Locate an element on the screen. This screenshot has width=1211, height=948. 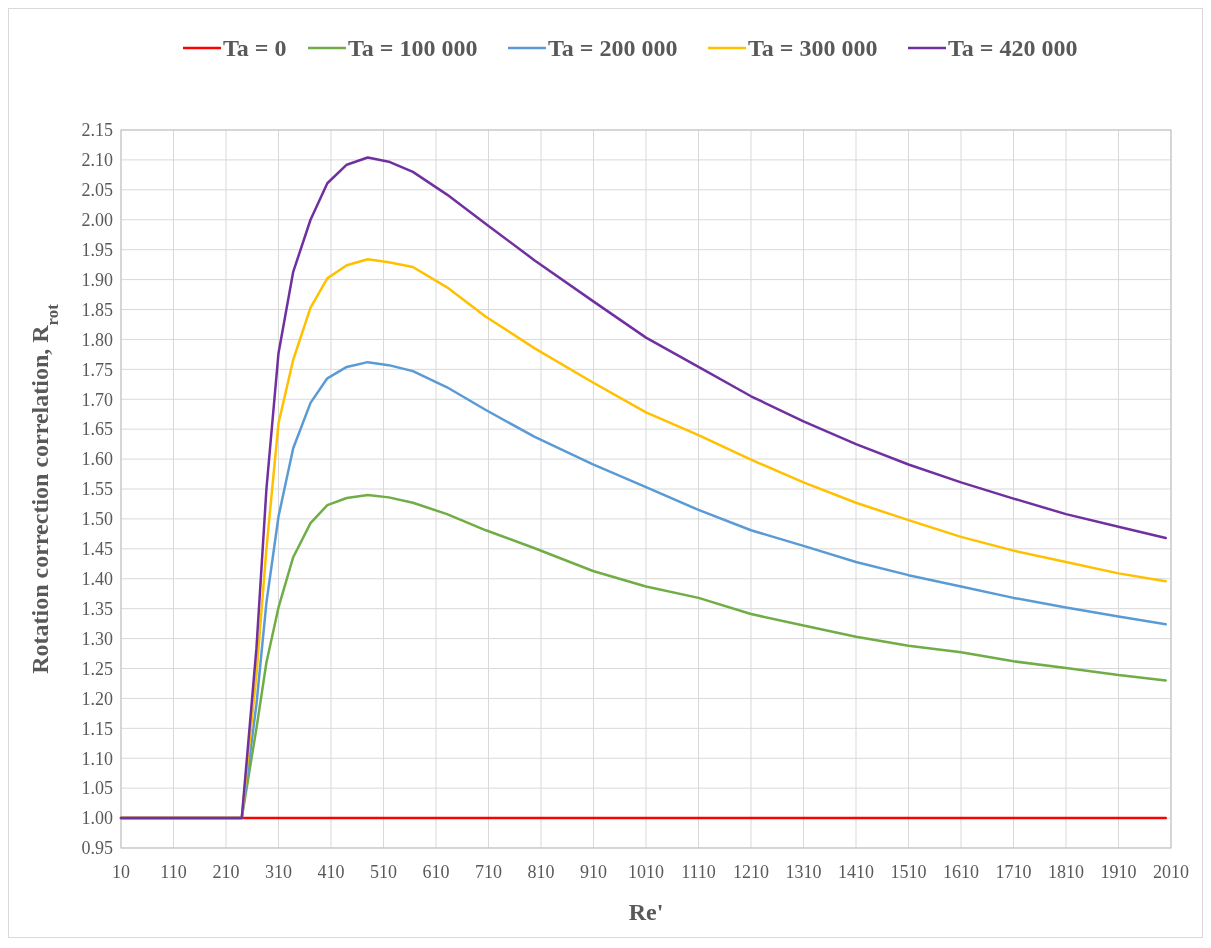
x-tick-label: 310 is located at coordinates (278, 872).